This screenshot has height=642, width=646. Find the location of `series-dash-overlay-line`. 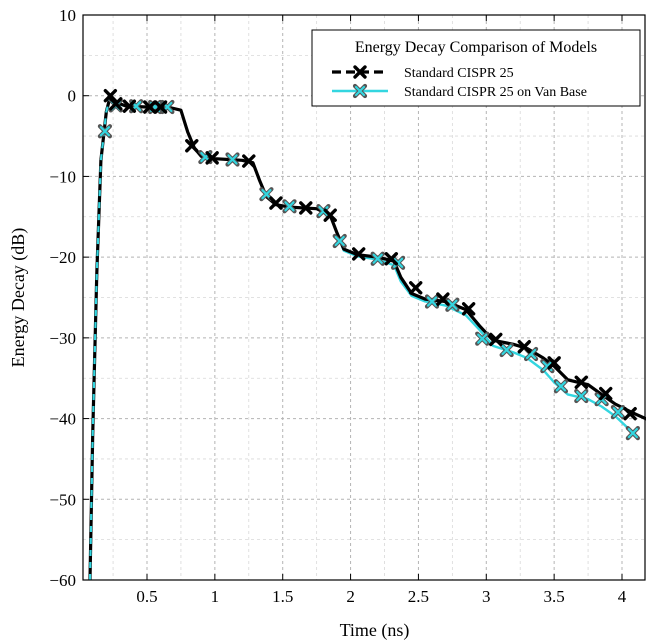

series-dash-overlay-line is located at coordinates (100, 337).